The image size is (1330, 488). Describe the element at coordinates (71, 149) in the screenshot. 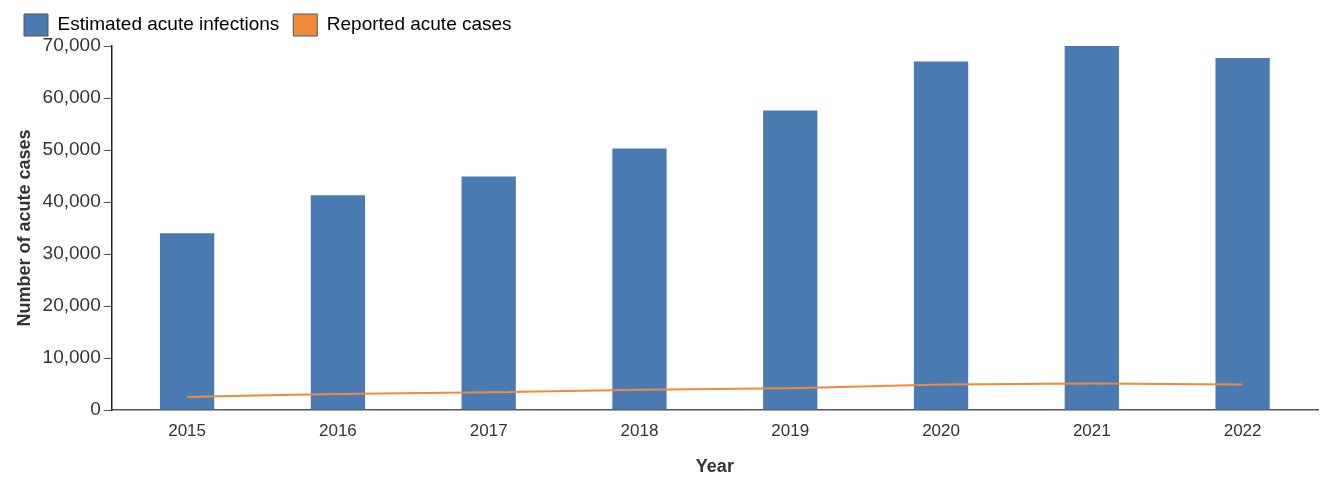

I see `y-tick-label: 50,000` at that location.